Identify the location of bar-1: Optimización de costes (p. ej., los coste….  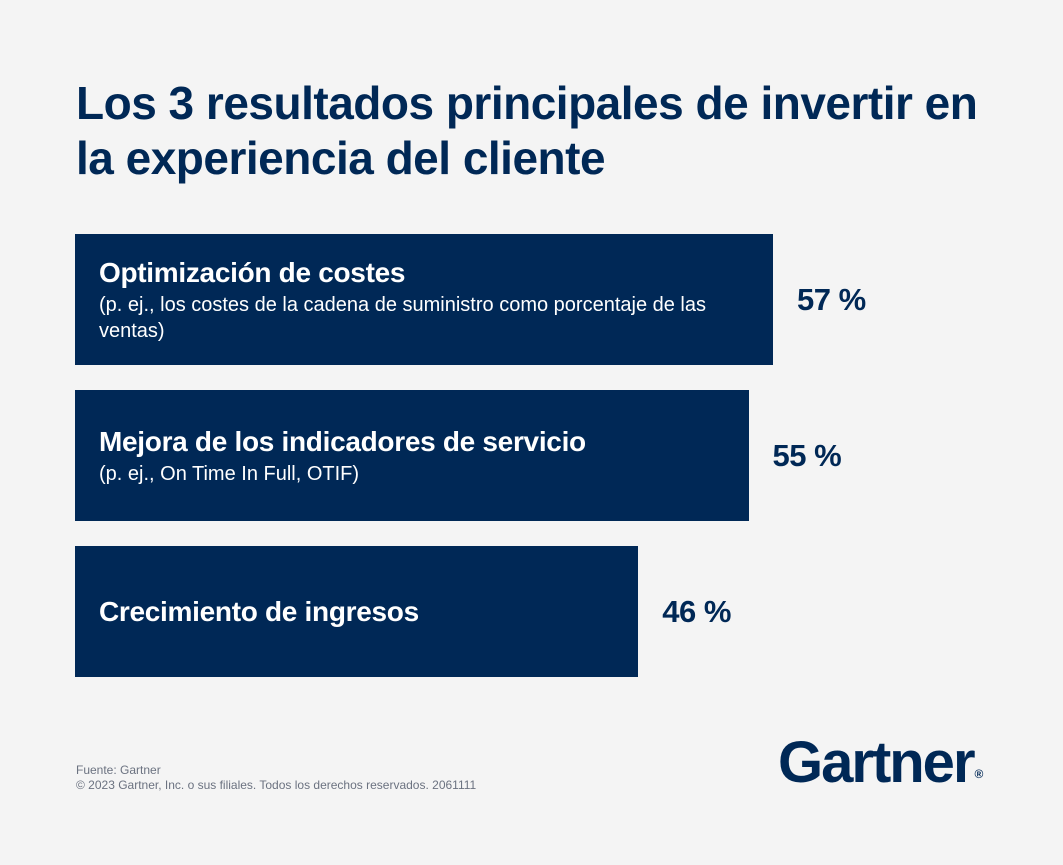
(424, 299).